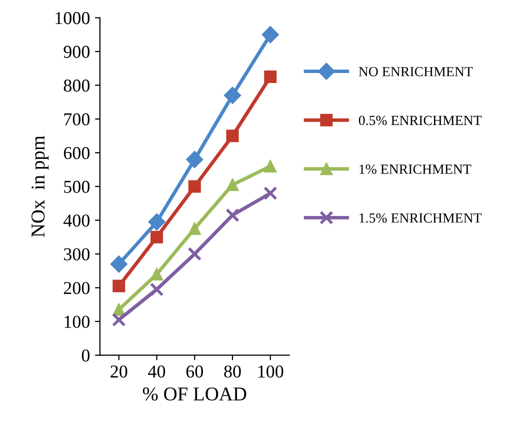  I want to click on legend-label: 1.5% ENRICHMENT, so click(421, 218).